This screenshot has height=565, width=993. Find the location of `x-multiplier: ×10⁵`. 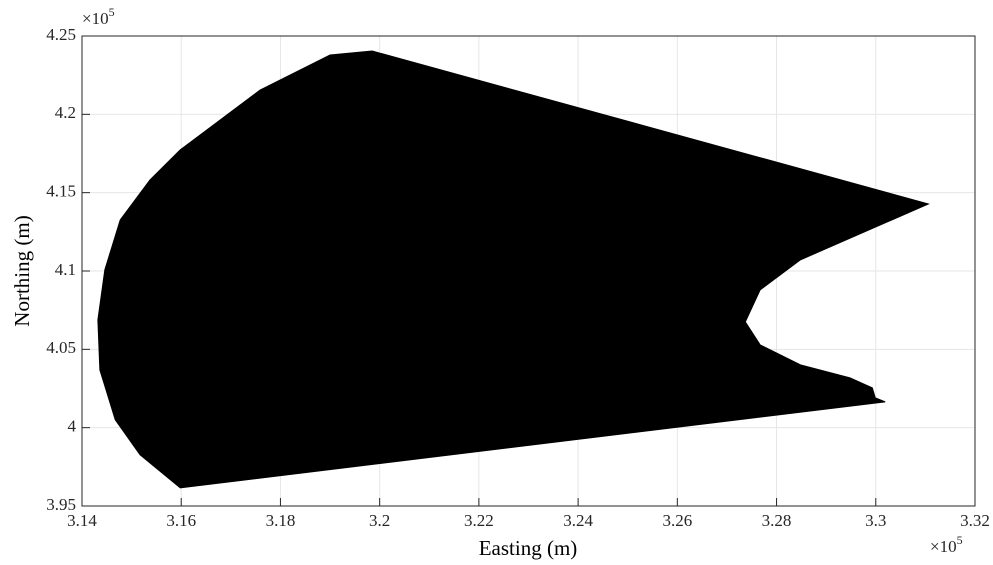

x-multiplier: ×10⁵ is located at coordinates (946, 544).